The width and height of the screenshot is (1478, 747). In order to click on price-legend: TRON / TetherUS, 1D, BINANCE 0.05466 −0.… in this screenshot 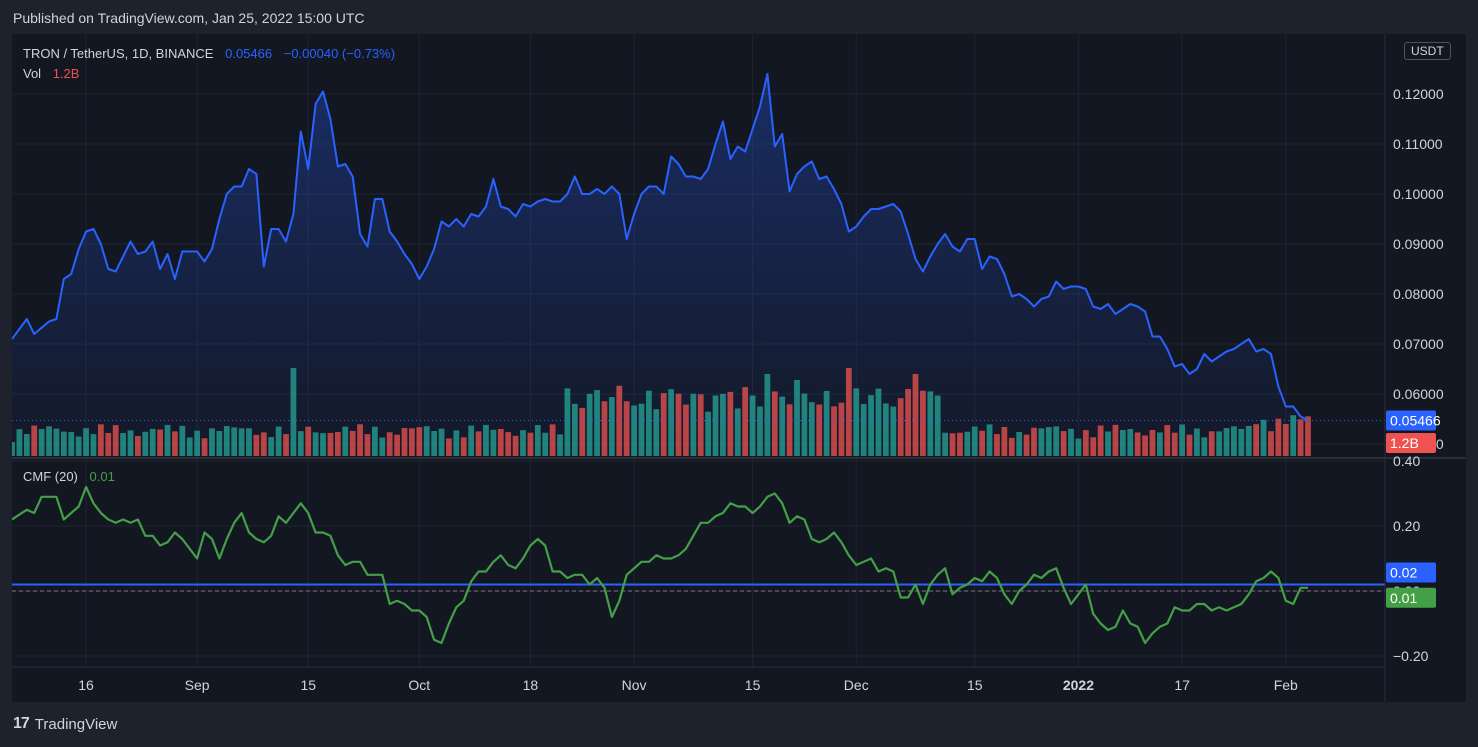, I will do `click(211, 53)`.